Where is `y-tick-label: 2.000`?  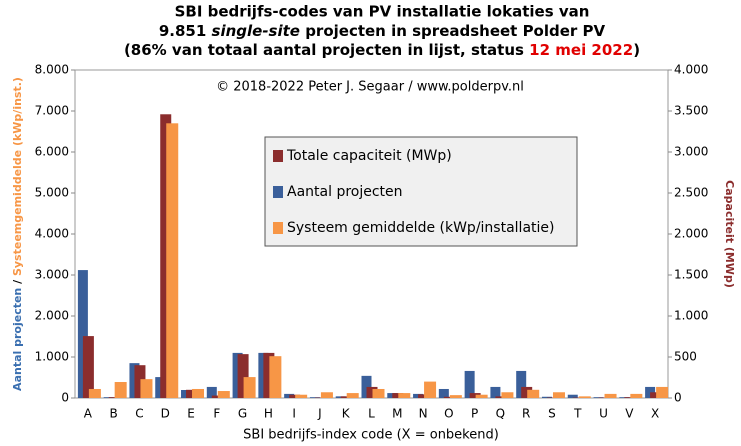
y-tick-label: 2.000 is located at coordinates (52, 316).